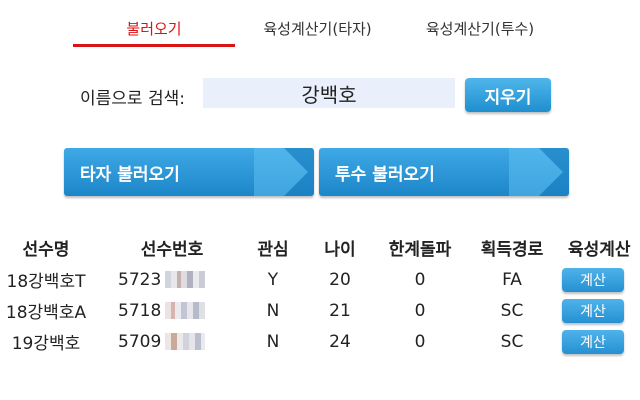  I want to click on table-header: 선수명 선수번호 관심 나이 한계돌파 획득경로 육성계산, so click(320, 247).